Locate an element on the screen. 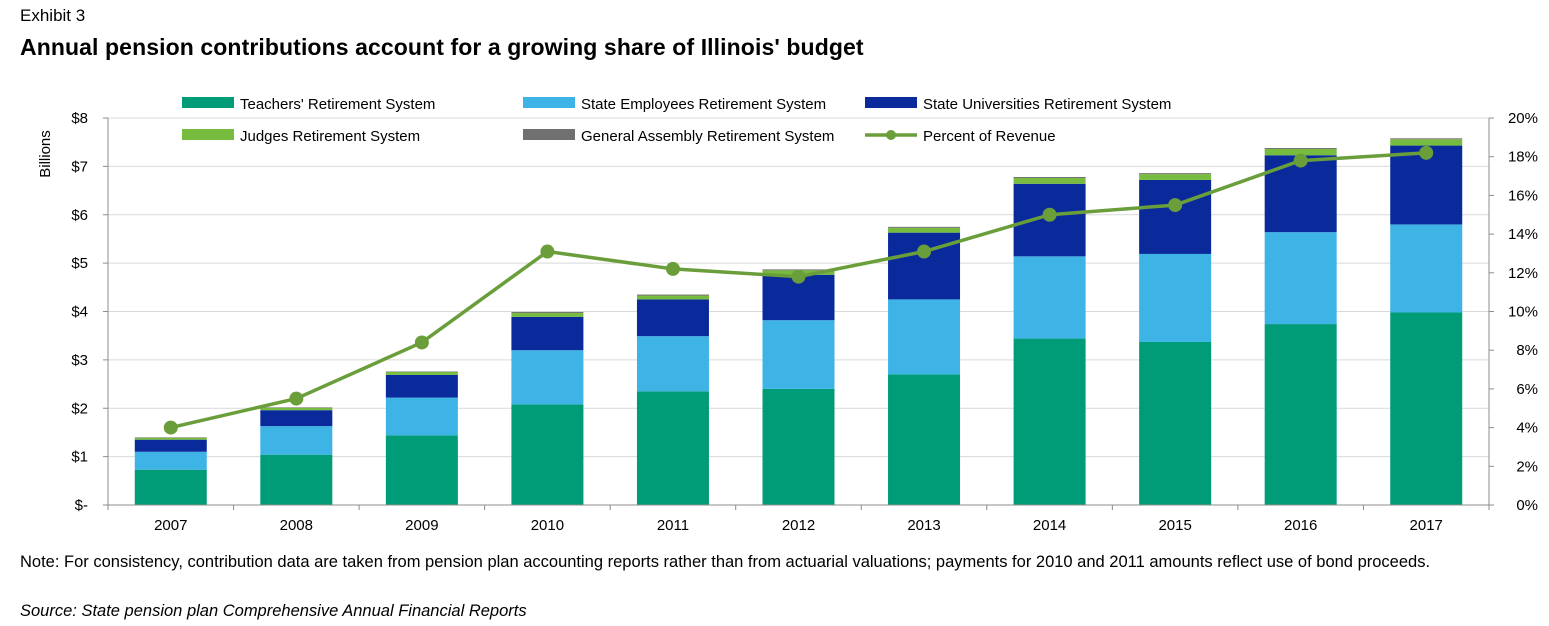  bar-sers-2012 is located at coordinates (798, 354).